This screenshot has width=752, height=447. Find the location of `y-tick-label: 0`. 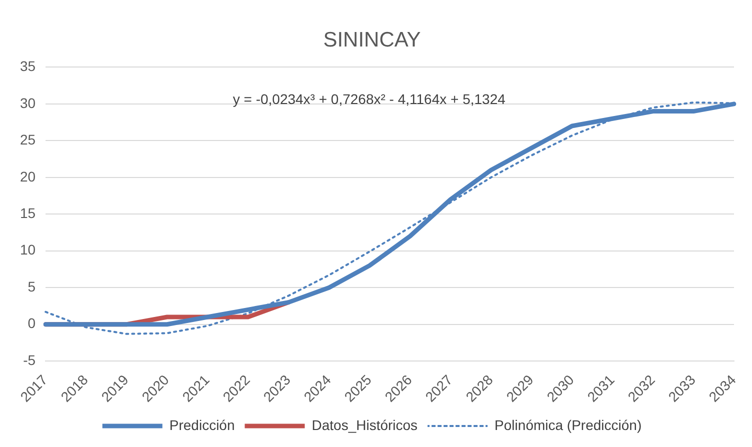

y-tick-label: 0 is located at coordinates (32, 323).